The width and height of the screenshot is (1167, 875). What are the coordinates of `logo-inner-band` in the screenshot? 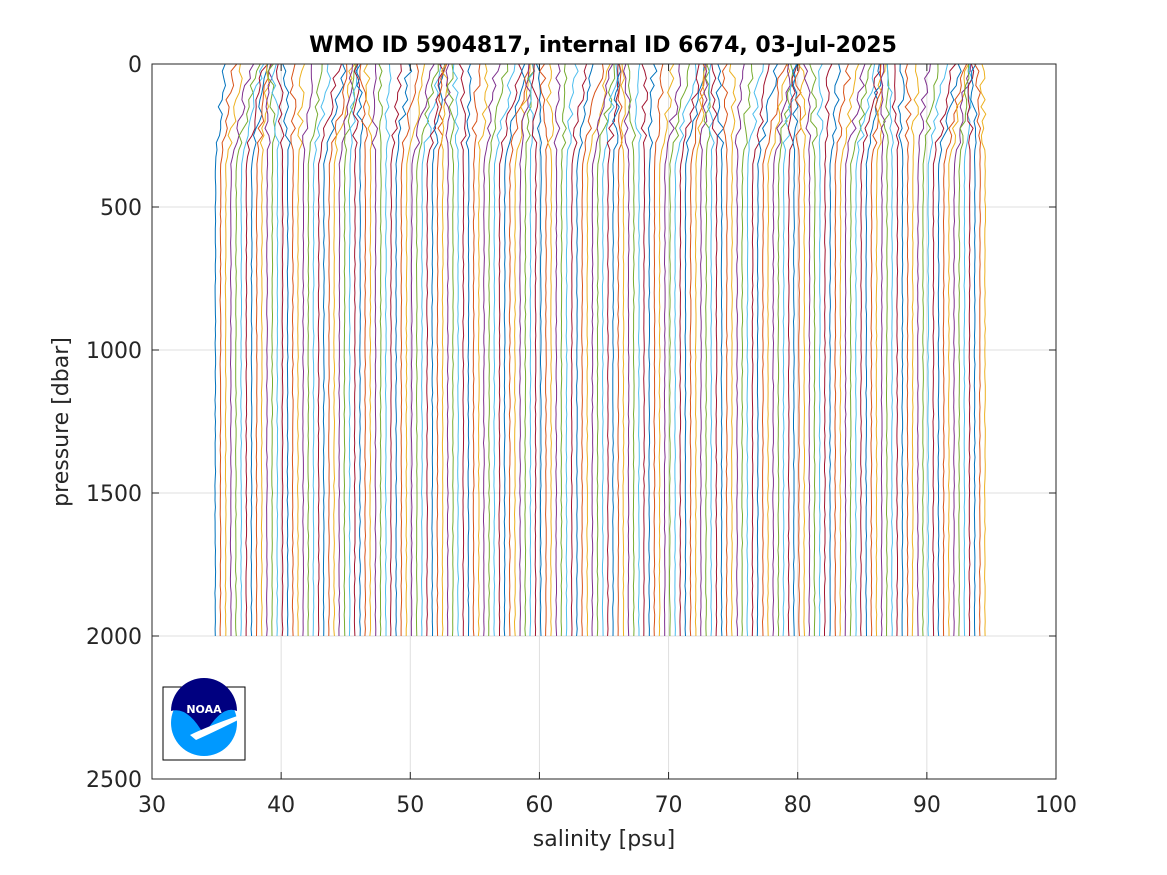 It's located at (204, 706).